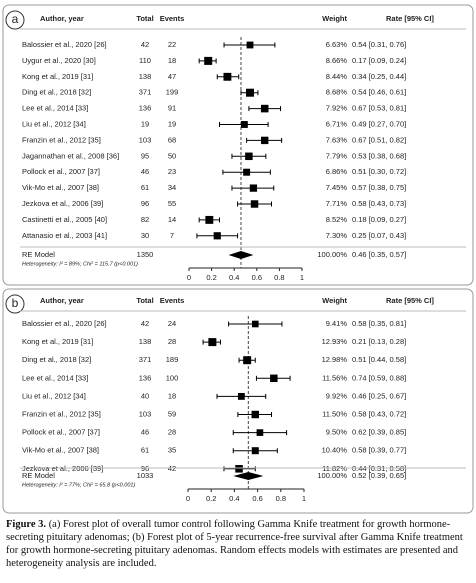 The image size is (476, 583). Describe the element at coordinates (410, 18) in the screenshot. I see `column-header: Rate [95% CI]` at that location.